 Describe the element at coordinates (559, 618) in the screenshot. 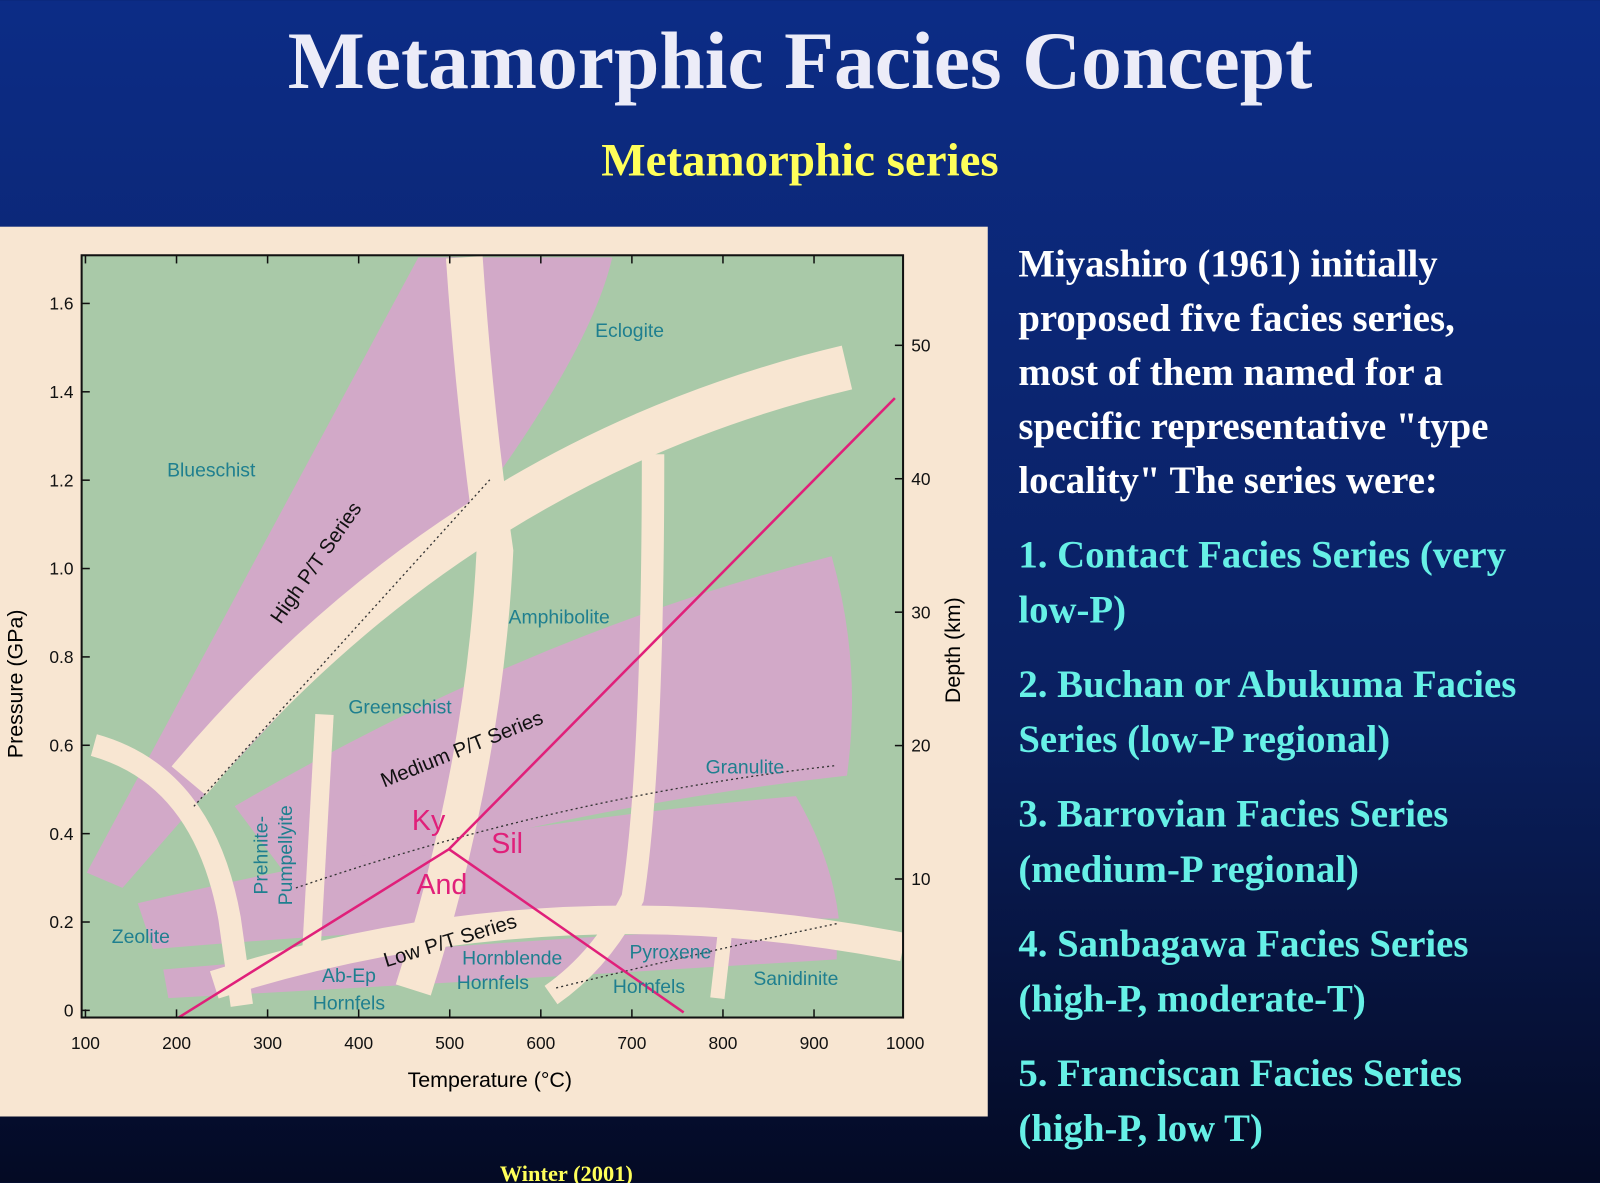

I see `facies-label: Amphibolite` at that location.